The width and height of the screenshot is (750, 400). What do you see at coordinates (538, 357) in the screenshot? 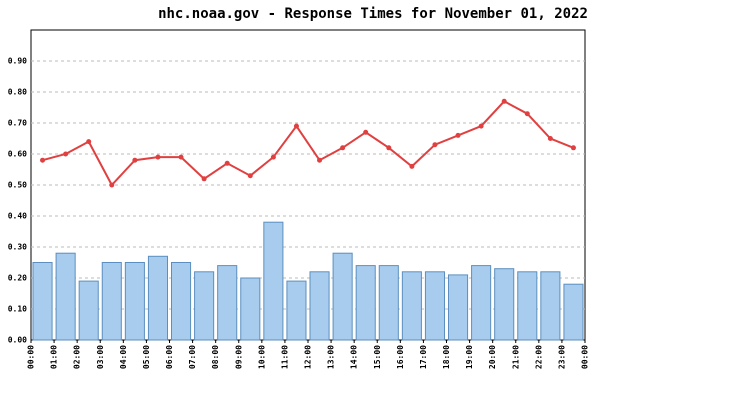
I see `x-tick-label: 22:00` at bounding box center [538, 357].